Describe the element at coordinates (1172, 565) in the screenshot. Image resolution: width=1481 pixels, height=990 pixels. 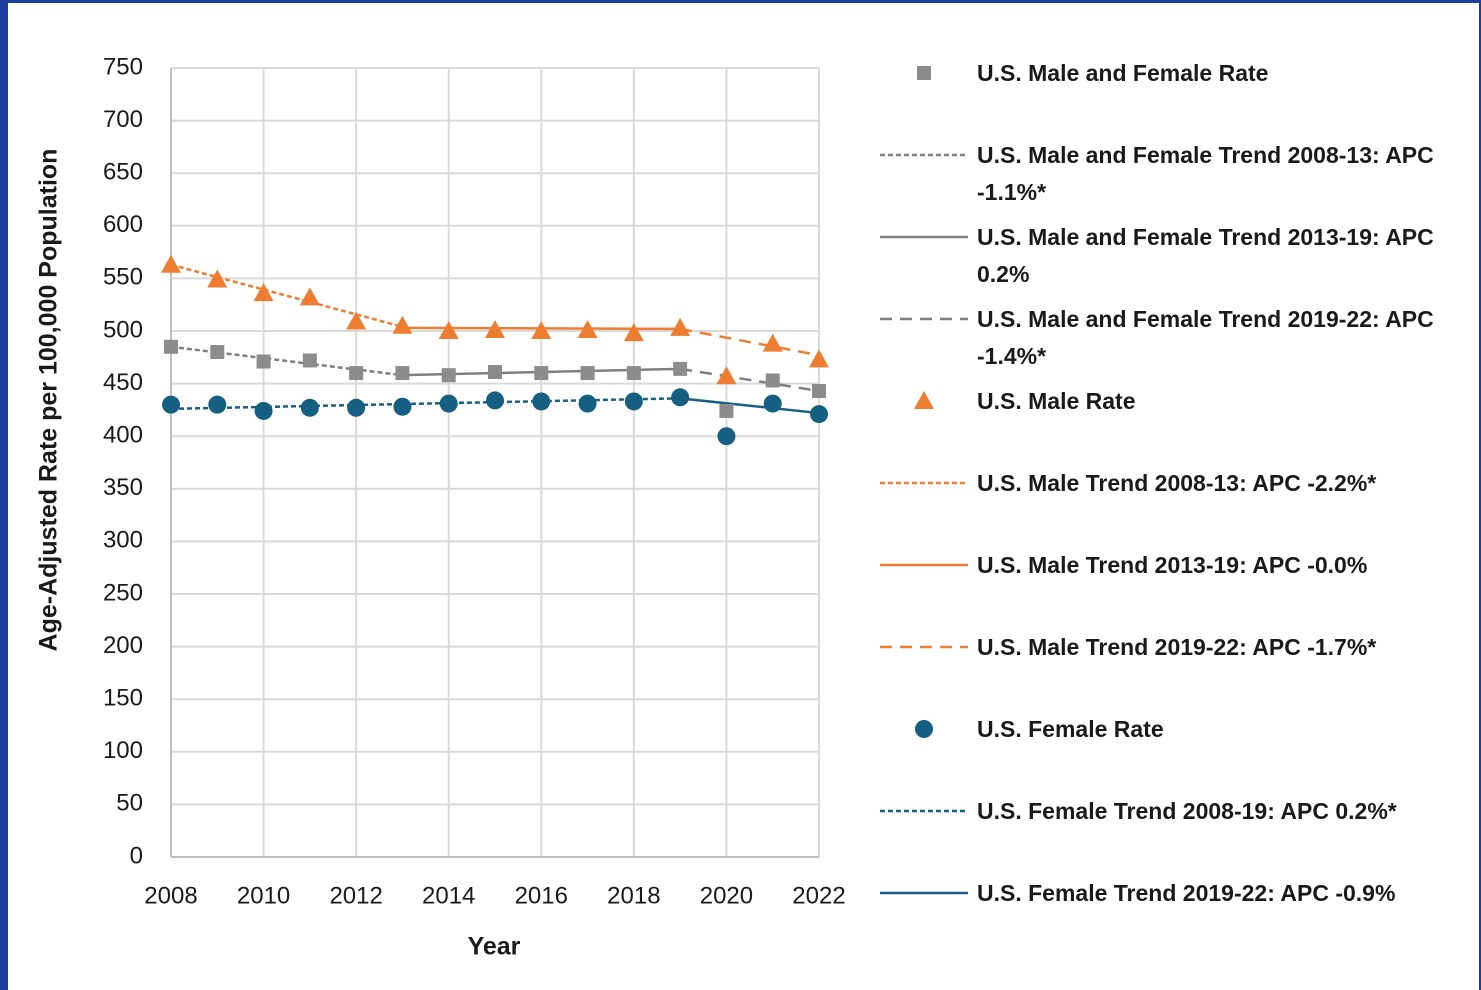
I see `legend-label: U.S. Male Trend 2013-19: APC -0.0%` at that location.